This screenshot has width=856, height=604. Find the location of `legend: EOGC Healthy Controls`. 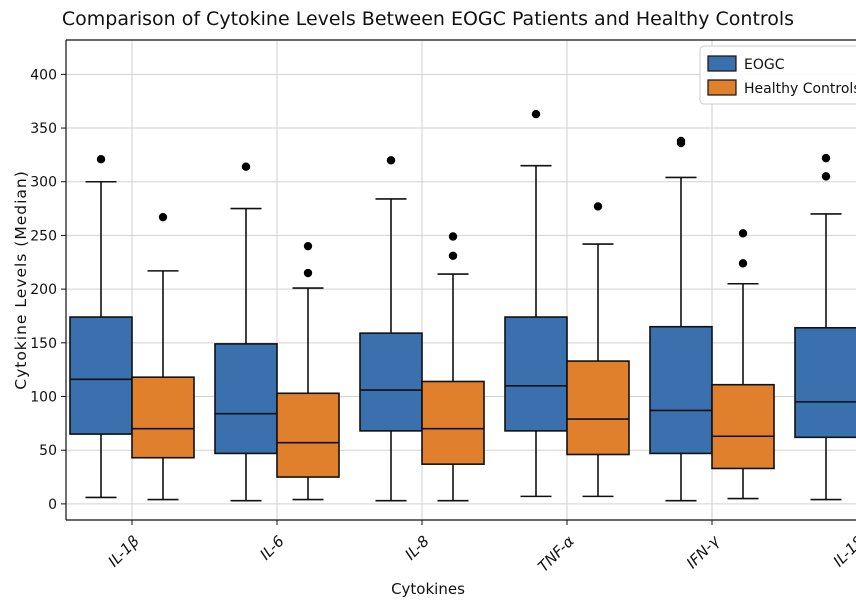

legend: EOGC Healthy Controls is located at coordinates (777, 75).